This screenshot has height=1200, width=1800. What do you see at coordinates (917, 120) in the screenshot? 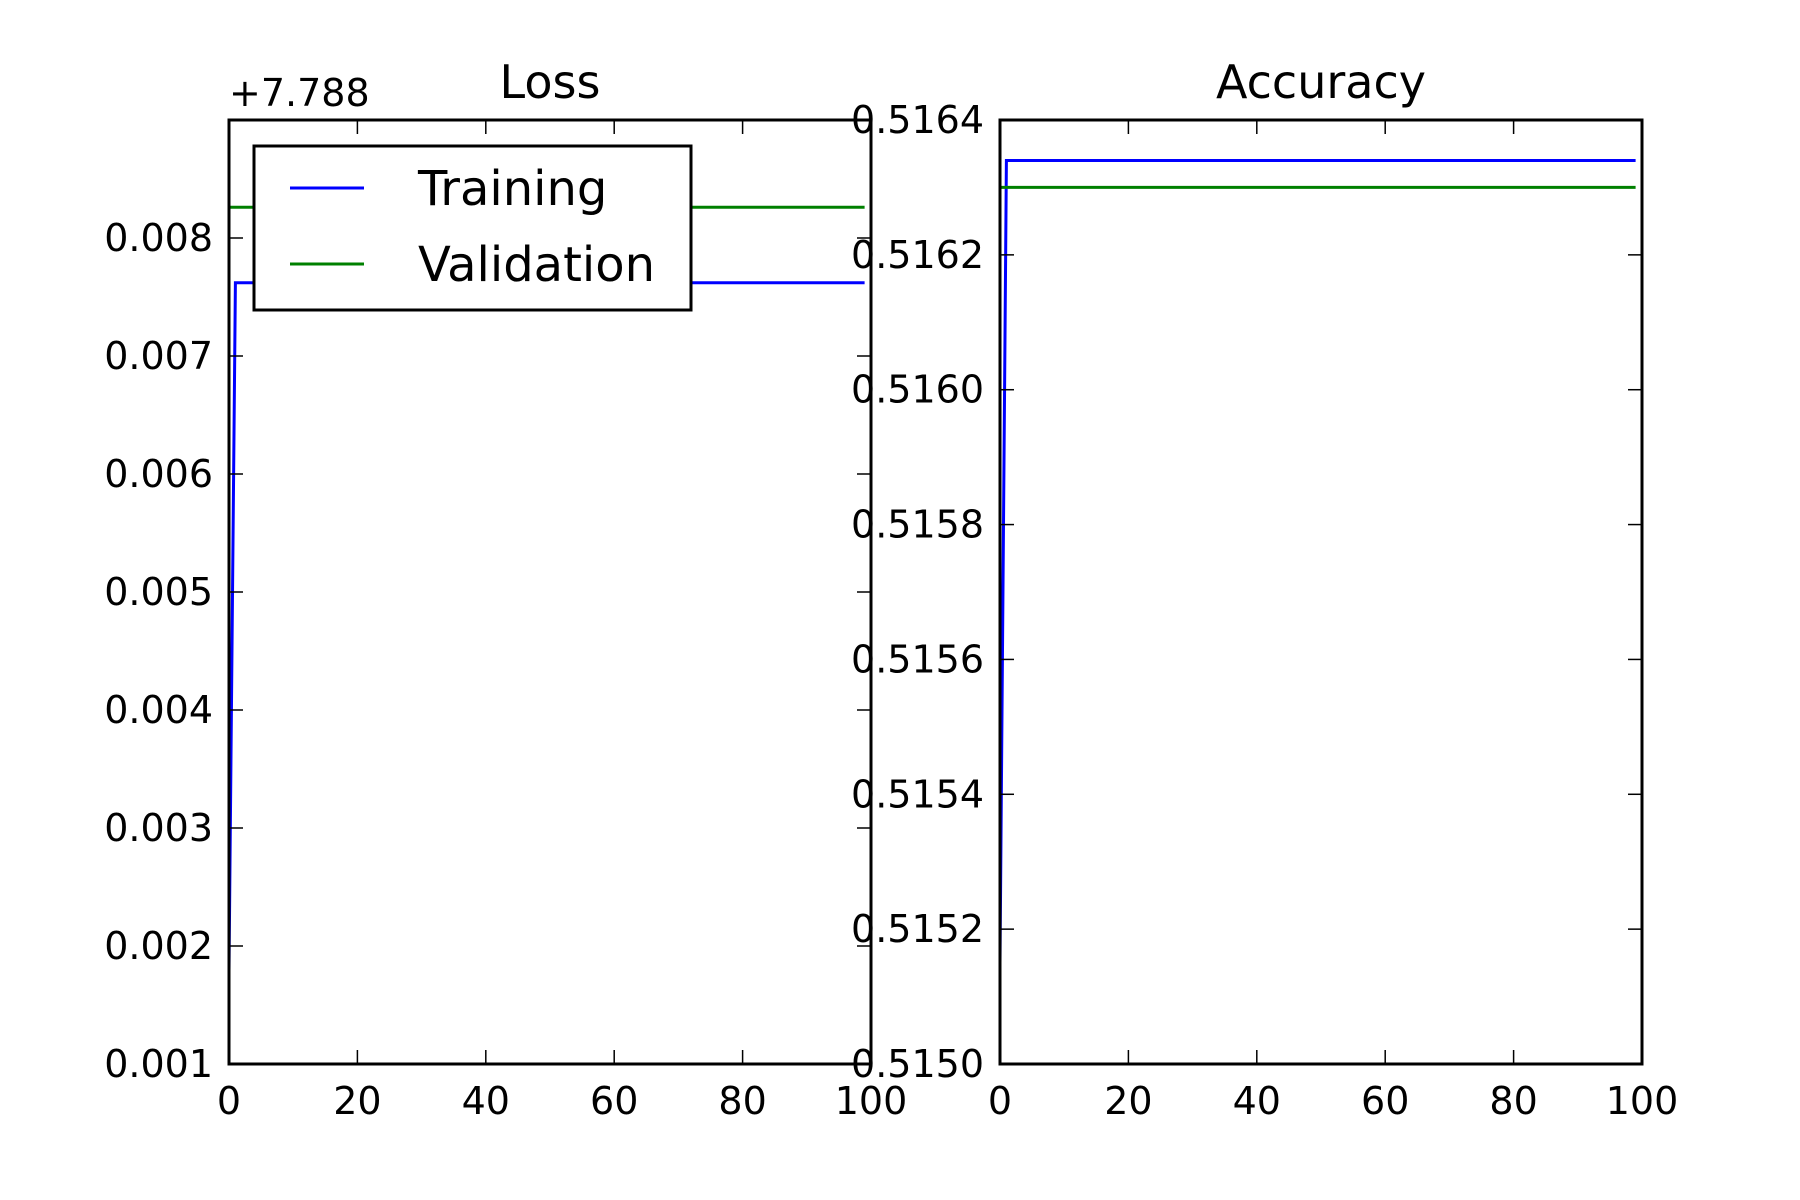
I see `y-tick-label: 0.5164` at bounding box center [917, 120].